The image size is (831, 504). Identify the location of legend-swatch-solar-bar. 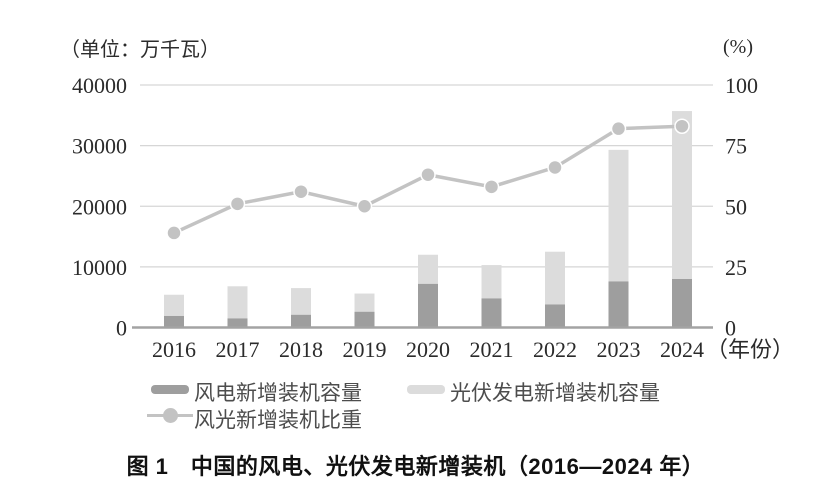
(426, 389).